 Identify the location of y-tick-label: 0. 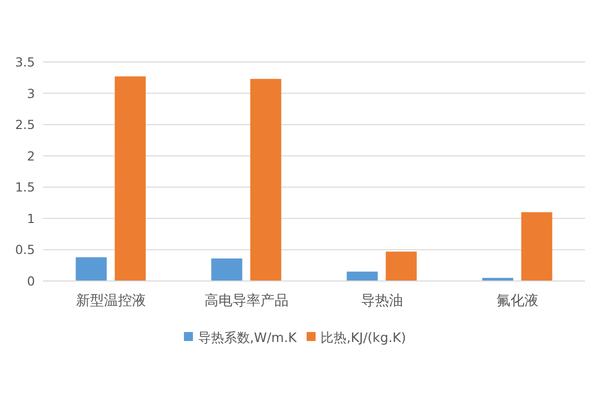
(31, 281).